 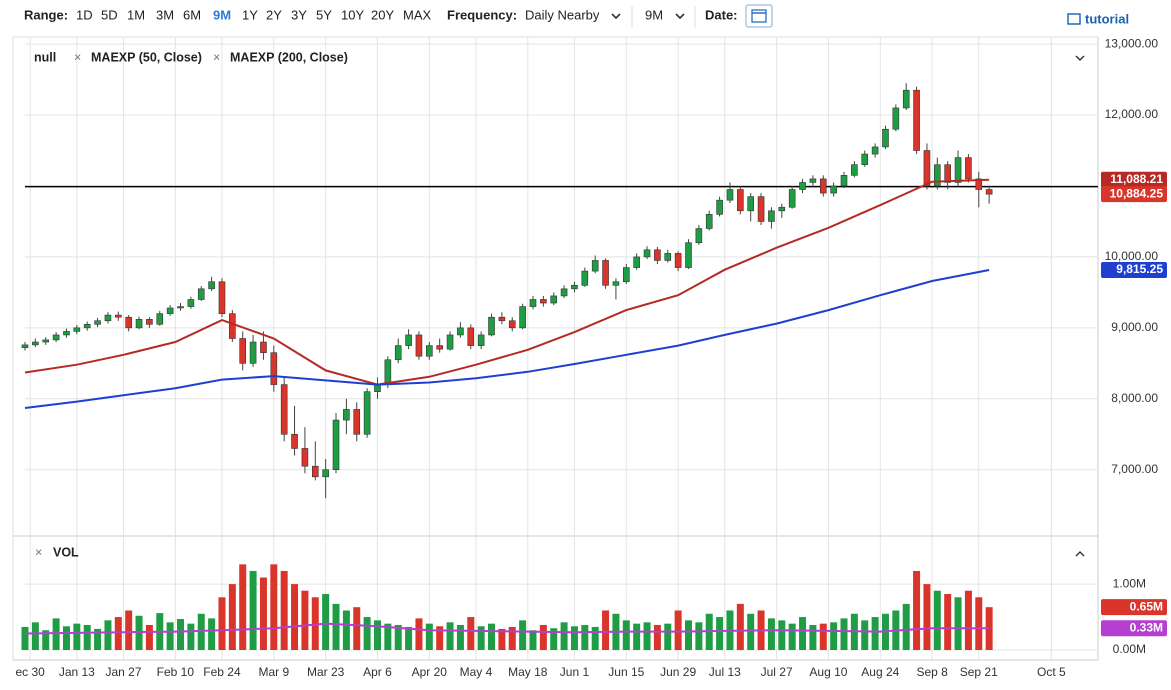 What do you see at coordinates (1074, 19) in the screenshot?
I see `tutorial-icon` at bounding box center [1074, 19].